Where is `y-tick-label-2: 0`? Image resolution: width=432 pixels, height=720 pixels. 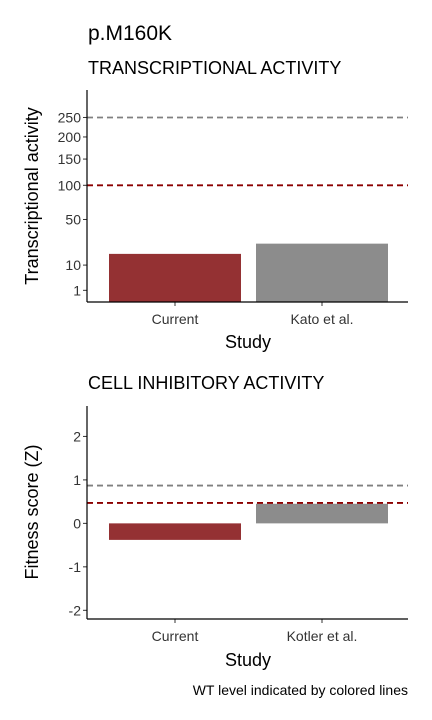
y-tick-label-2: 0 is located at coordinates (77, 523).